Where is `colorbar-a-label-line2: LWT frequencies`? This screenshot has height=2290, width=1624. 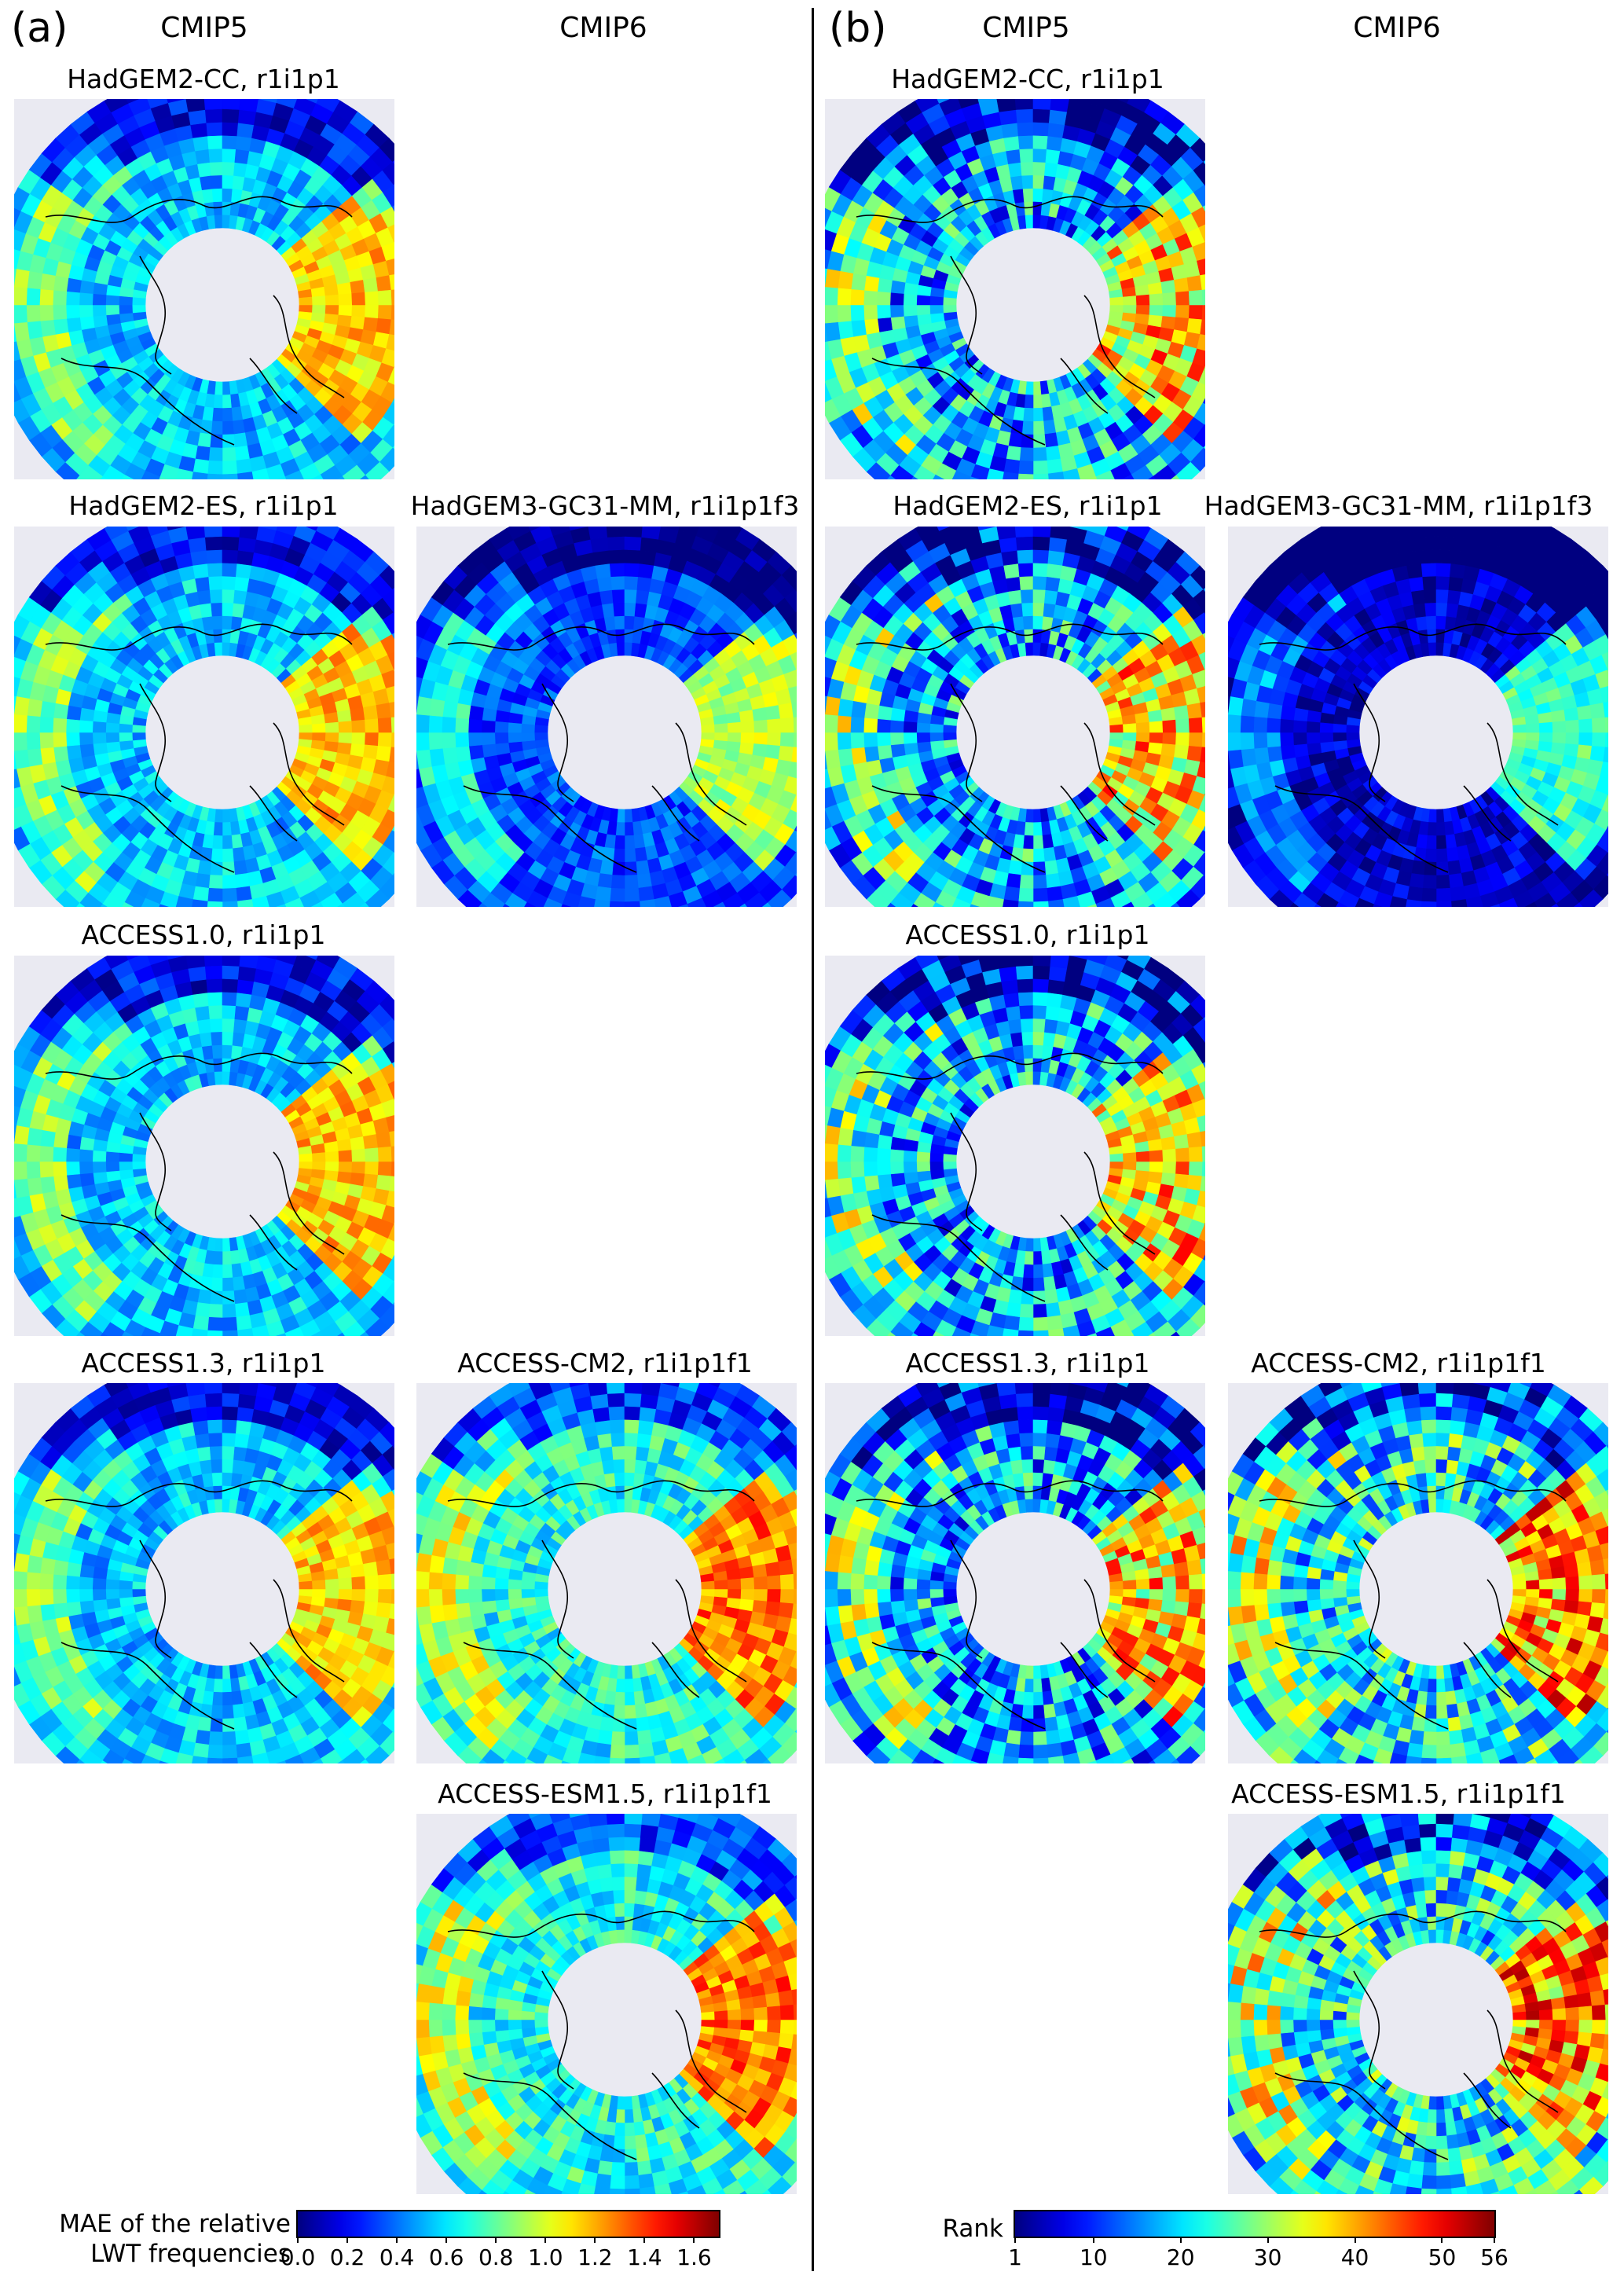
colorbar-a-label-line2: LWT frequencies is located at coordinates (190, 2254).